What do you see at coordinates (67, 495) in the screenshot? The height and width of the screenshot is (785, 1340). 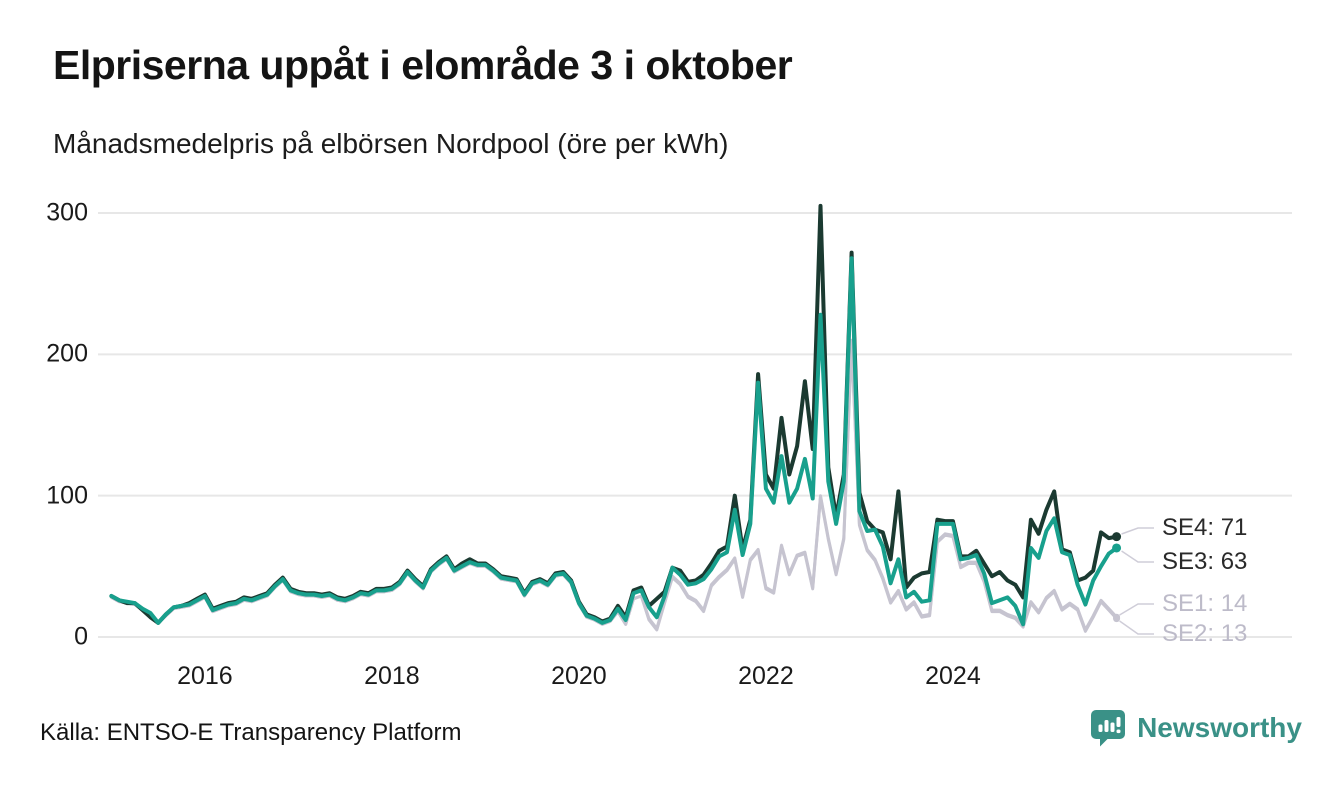 I see `y-tick-label-100: 100` at bounding box center [67, 495].